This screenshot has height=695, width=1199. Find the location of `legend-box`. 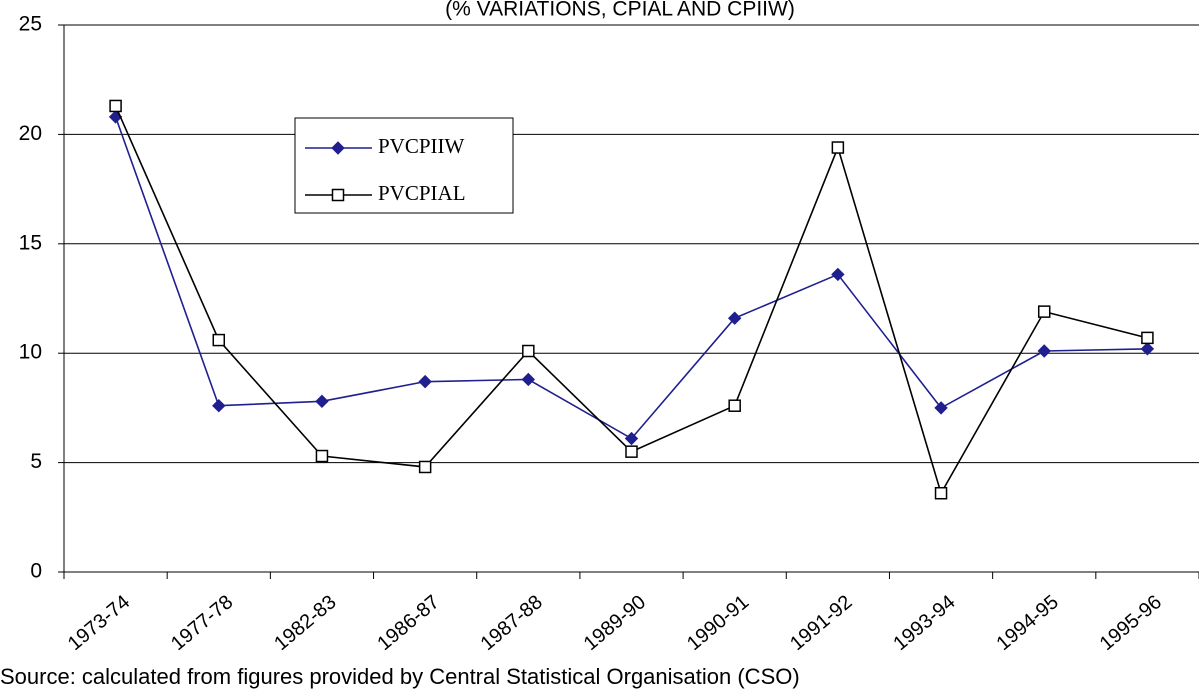

legend-box is located at coordinates (404, 165).